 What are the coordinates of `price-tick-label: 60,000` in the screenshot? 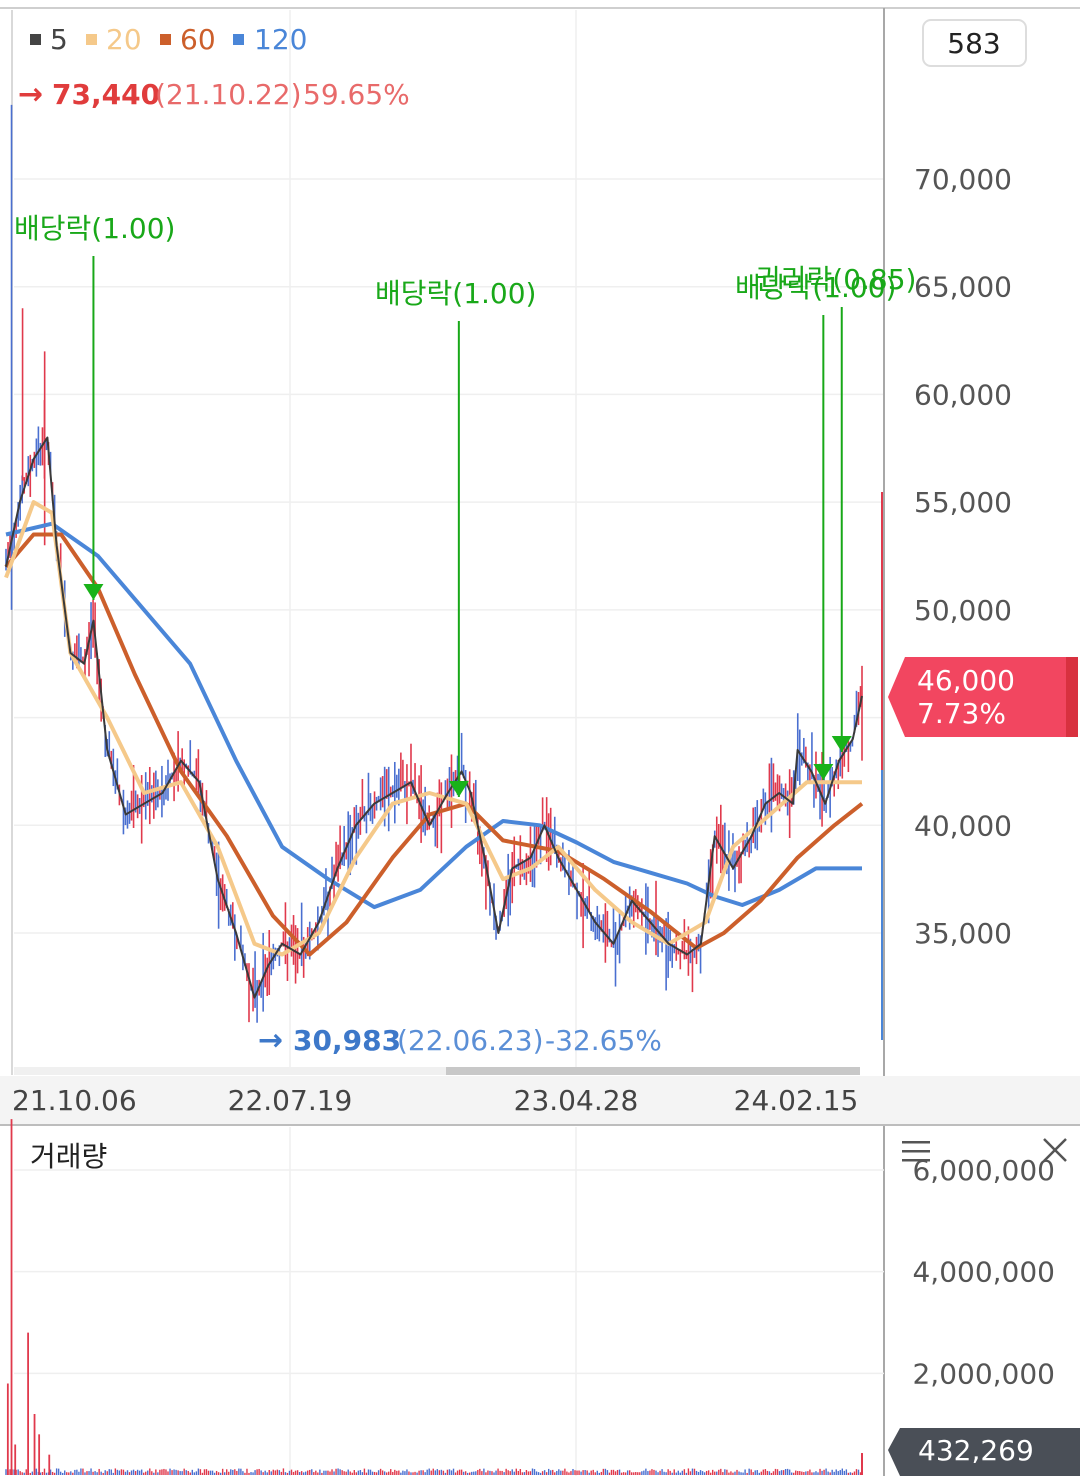 It's located at (963, 394).